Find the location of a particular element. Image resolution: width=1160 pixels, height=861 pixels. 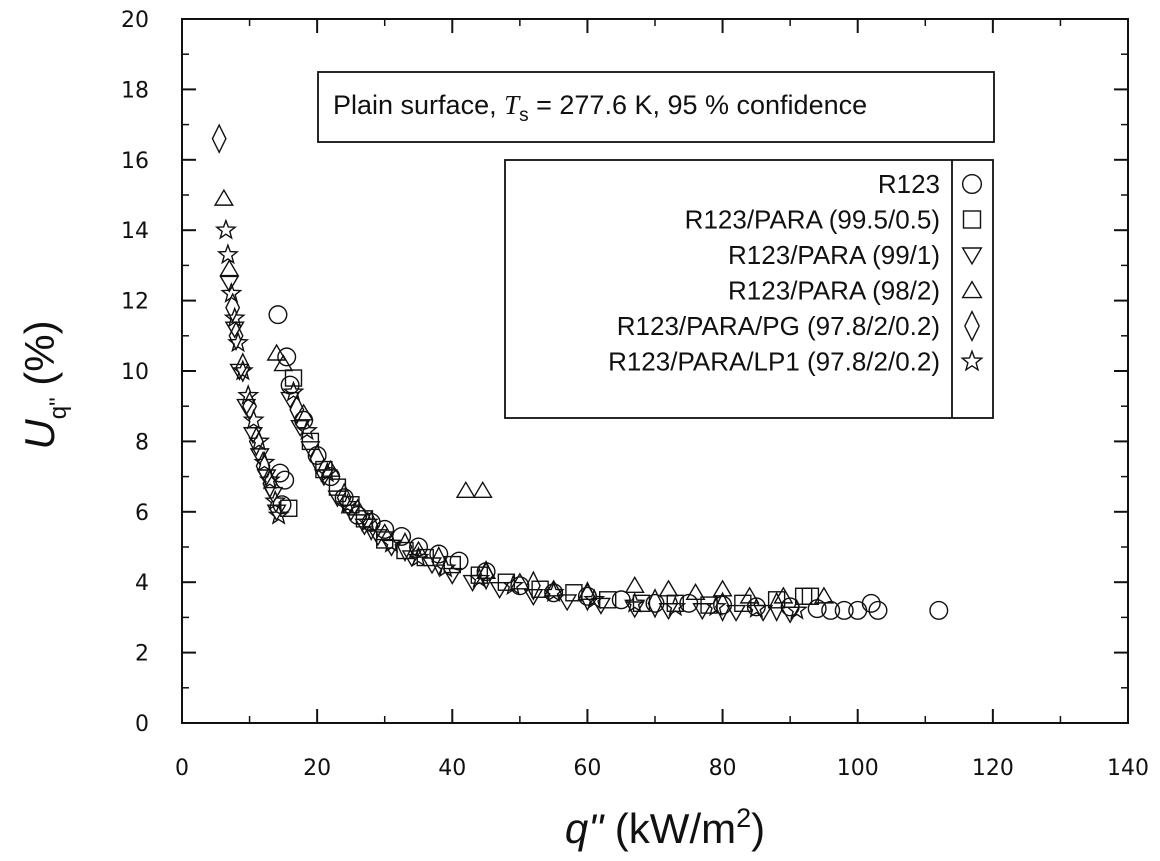

y-tick-label: 18 is located at coordinates (135, 90).